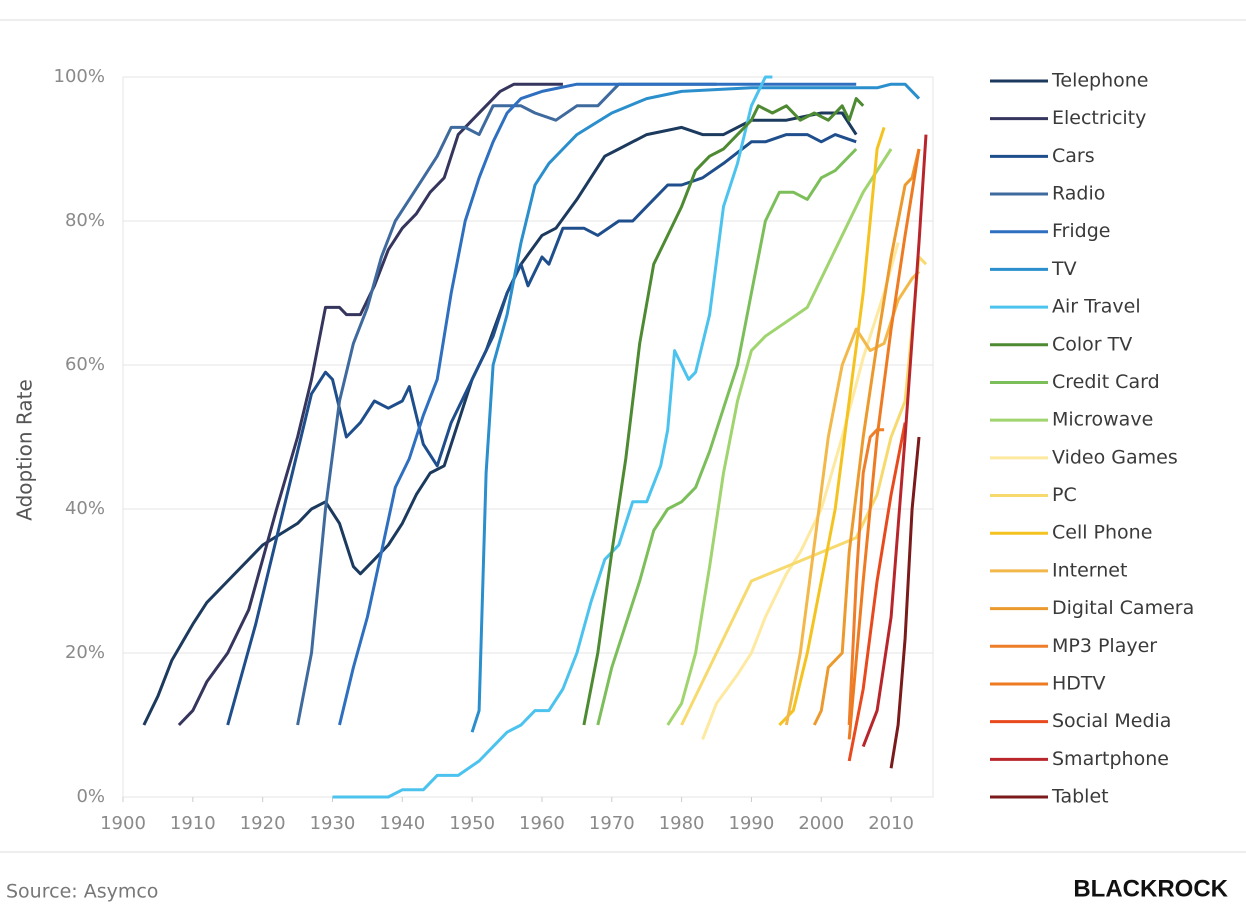  What do you see at coordinates (25, 449) in the screenshot?
I see `y-axis-label: Adoption Rate` at bounding box center [25, 449].